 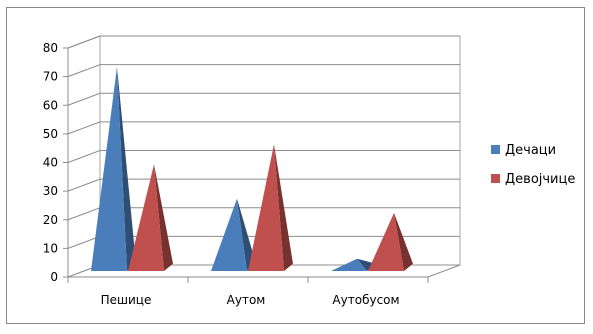 What do you see at coordinates (50, 191) in the screenshot?
I see `y-tick-label: 30` at bounding box center [50, 191].